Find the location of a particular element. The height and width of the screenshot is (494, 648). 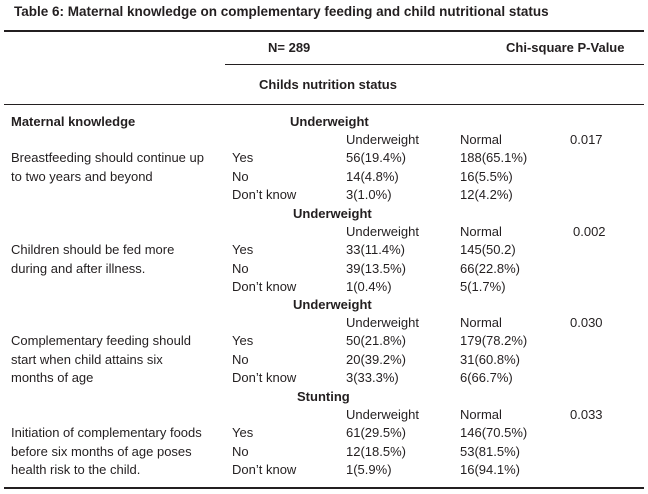

cell-underweight: 50(21.8%) is located at coordinates (376, 341).